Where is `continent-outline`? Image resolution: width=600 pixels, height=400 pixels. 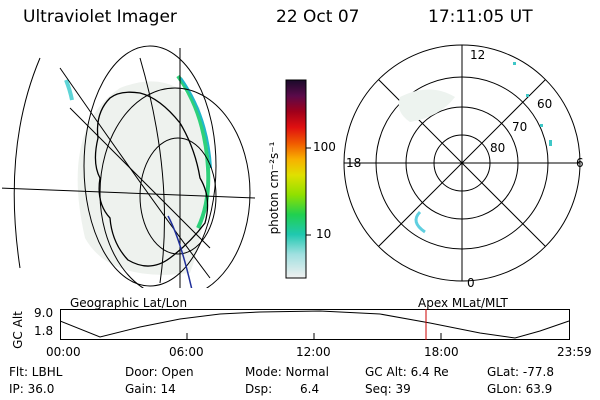 continent-outline is located at coordinates (151, 179).